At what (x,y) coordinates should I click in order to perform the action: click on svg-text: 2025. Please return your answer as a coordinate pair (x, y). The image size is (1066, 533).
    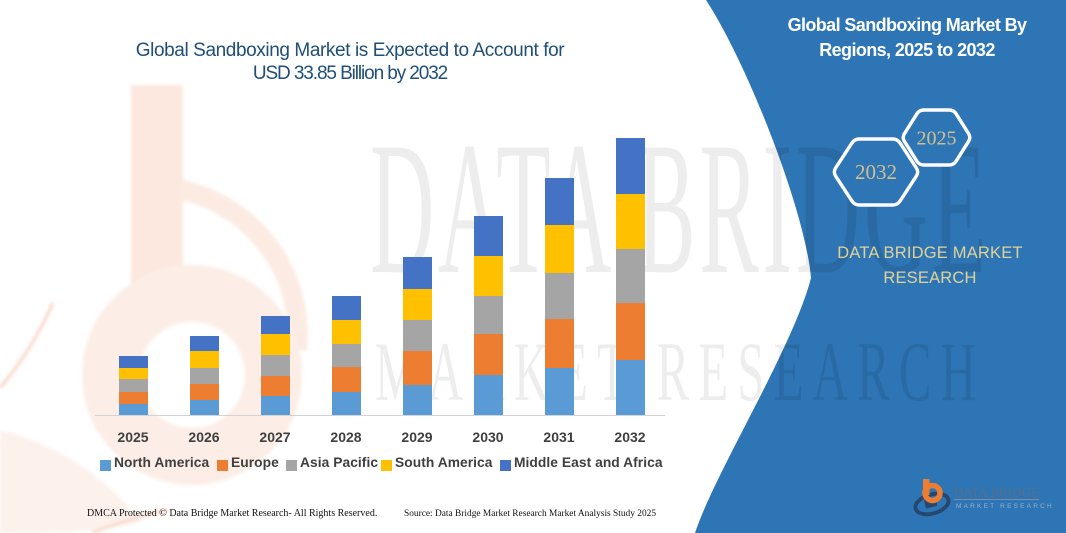
    Looking at the image, I should click on (937, 139).